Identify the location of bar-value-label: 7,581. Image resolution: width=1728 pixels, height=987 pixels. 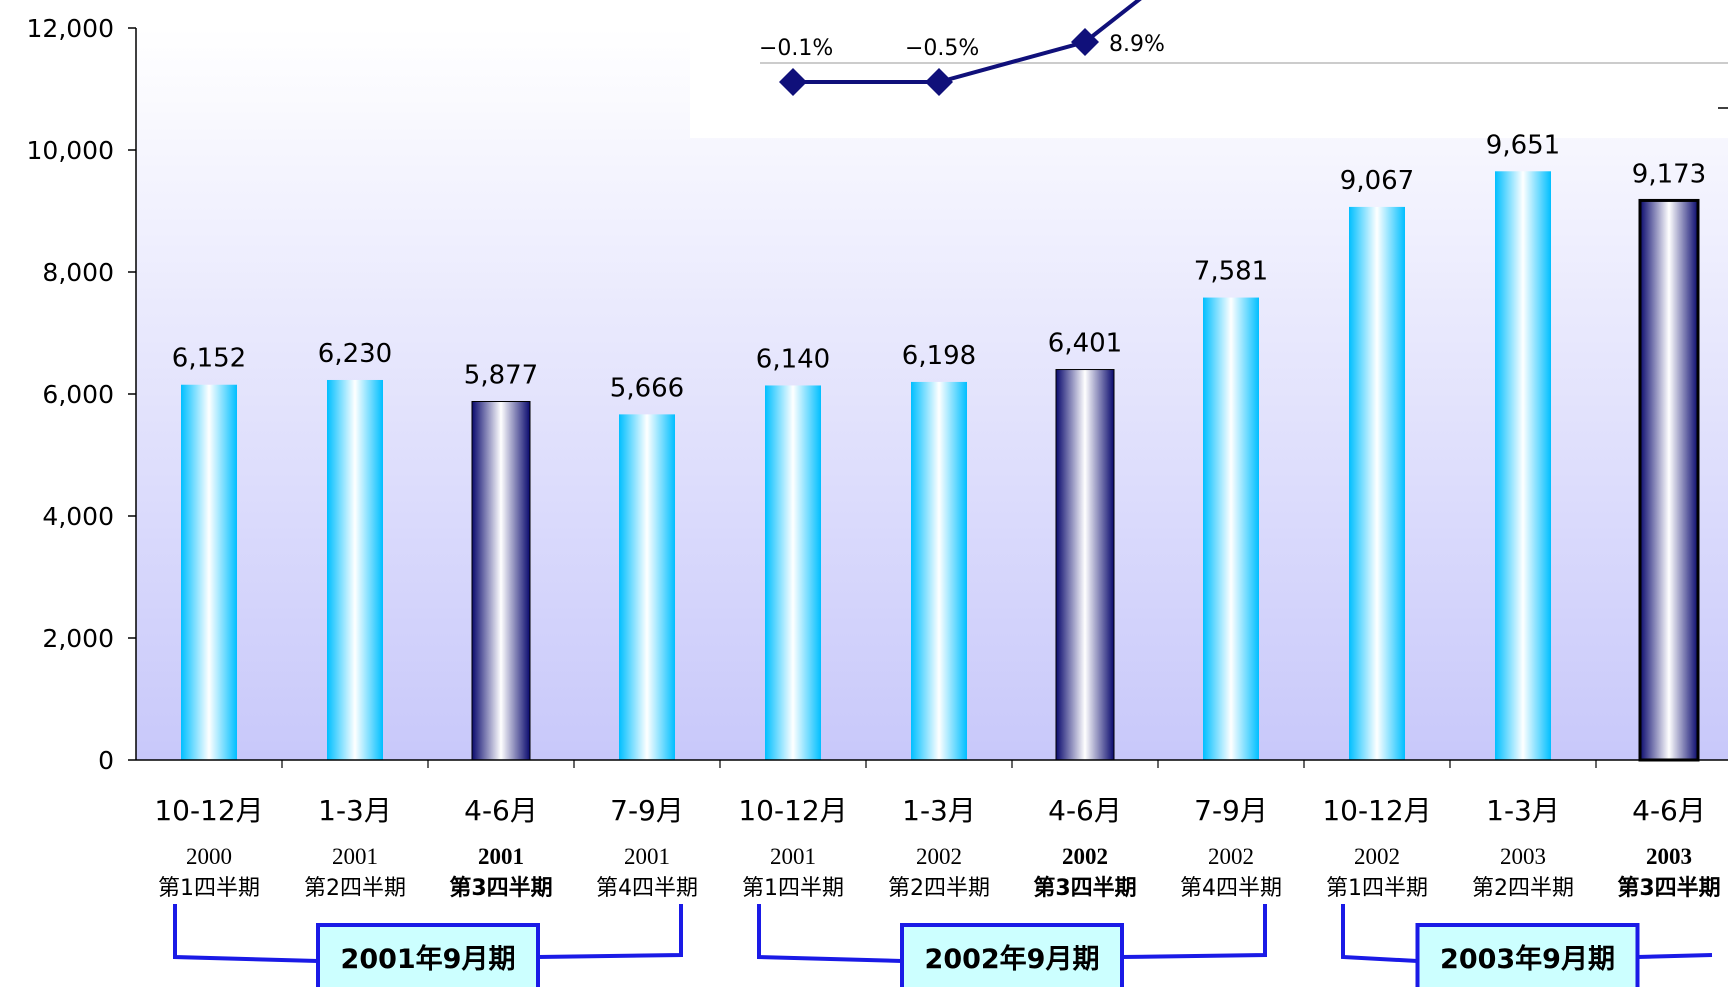
(1231, 272).